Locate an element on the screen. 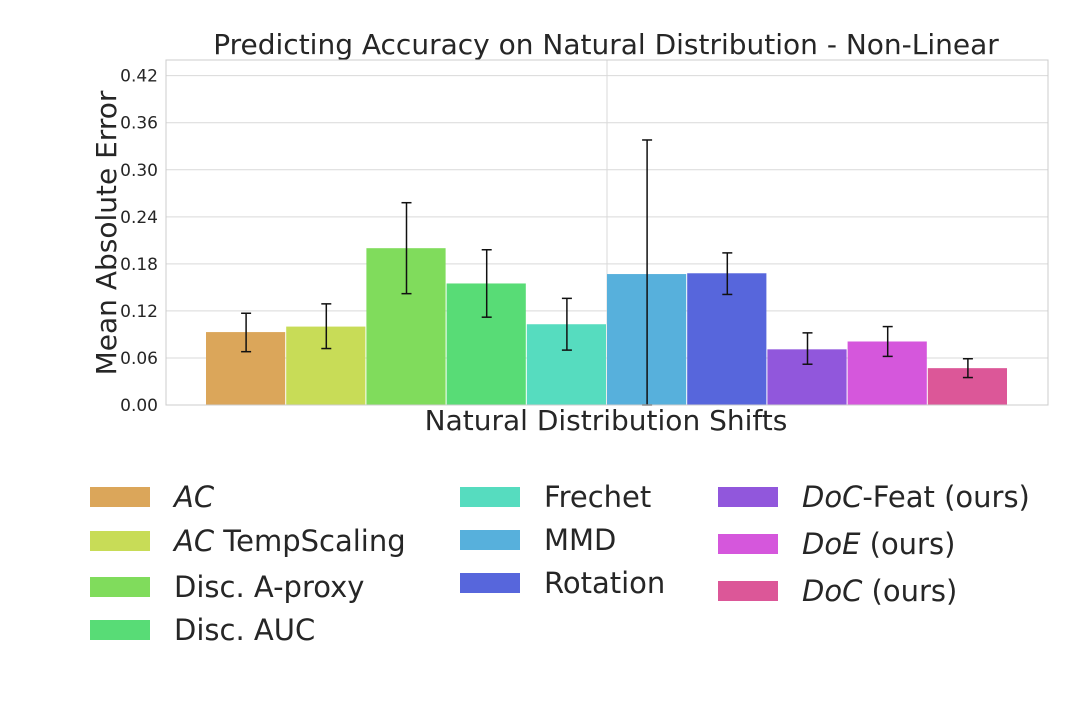 The height and width of the screenshot is (720, 1080). x-axis-label: Natural Distribution Shifts is located at coordinates (606, 420).